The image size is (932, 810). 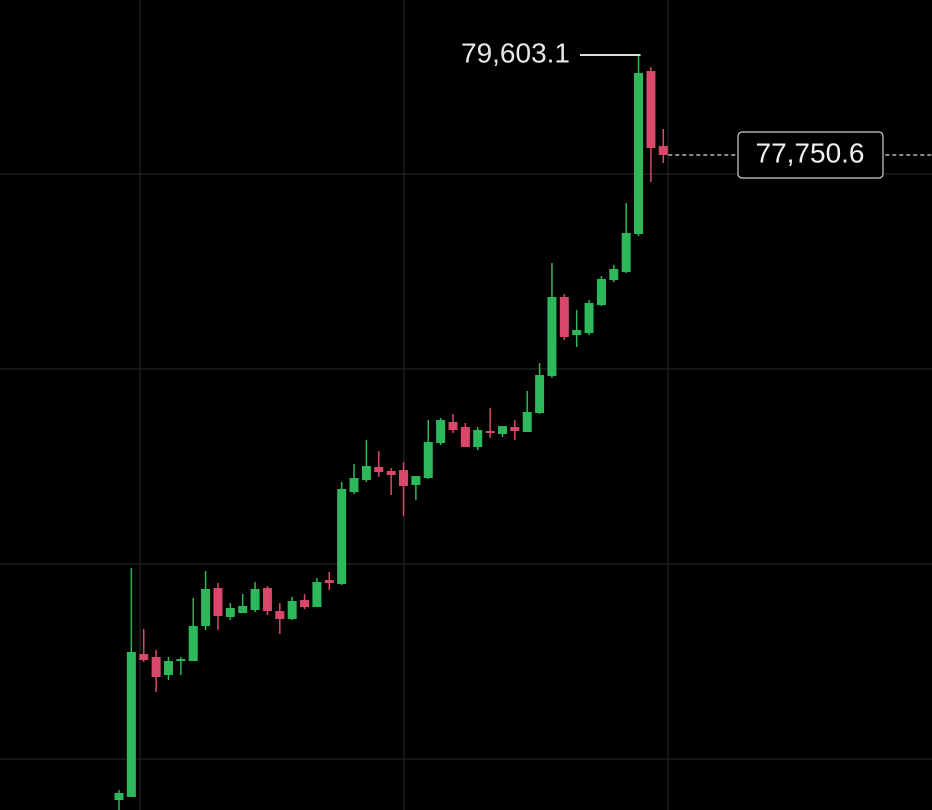 I want to click on last-price-box, so click(x=810, y=155).